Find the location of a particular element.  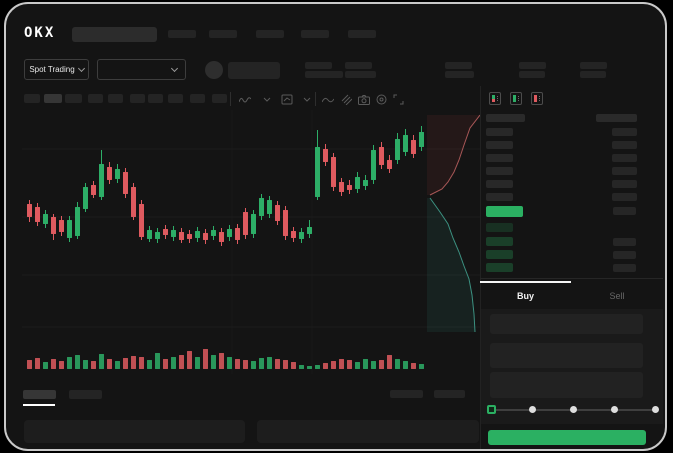

wave-icon is located at coordinates (245, 99).